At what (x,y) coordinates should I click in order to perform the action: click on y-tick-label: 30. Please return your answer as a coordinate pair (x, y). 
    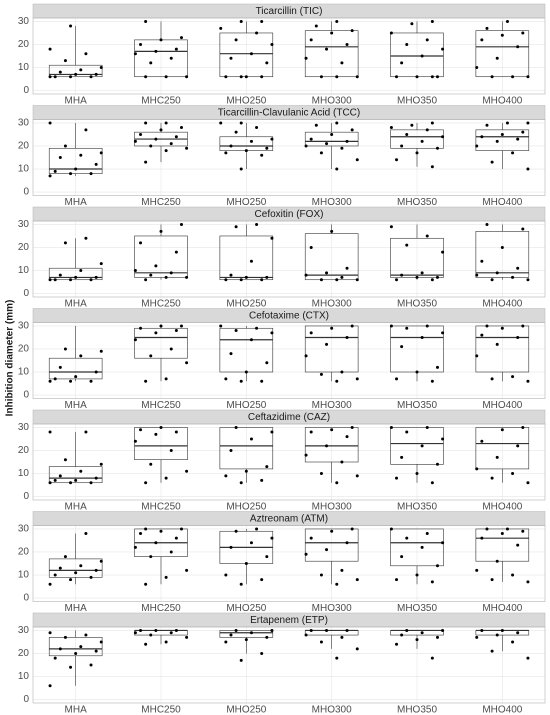
    Looking at the image, I should click on (24, 427).